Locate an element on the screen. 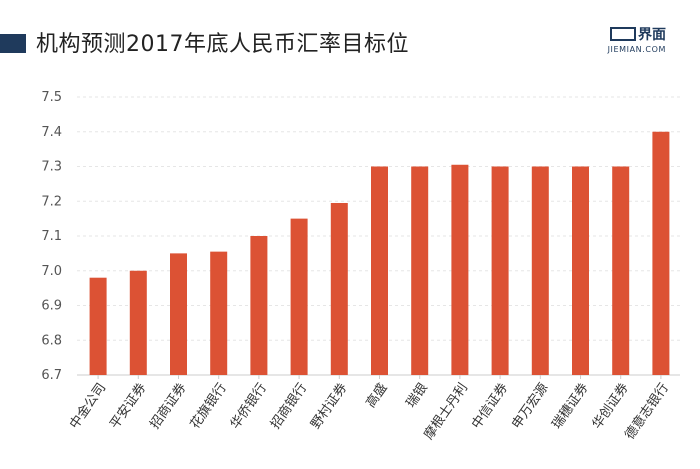  y-tick-label: 6.8 is located at coordinates (51, 340).